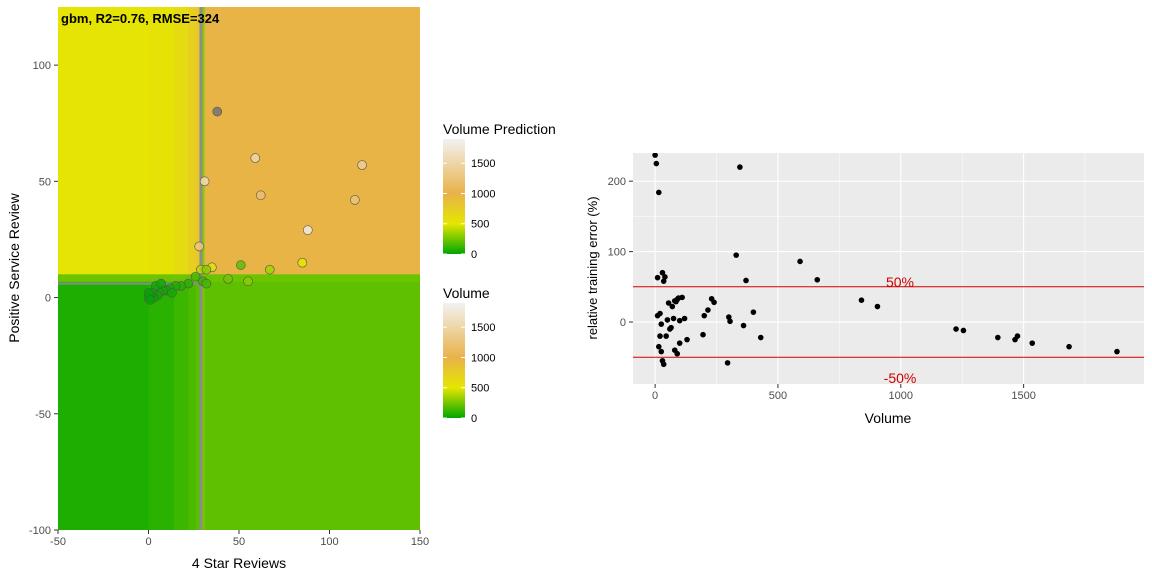 This screenshot has width=1152, height=576. What do you see at coordinates (480, 225) in the screenshot?
I see `colorbar-label-1: 500` at bounding box center [480, 225].